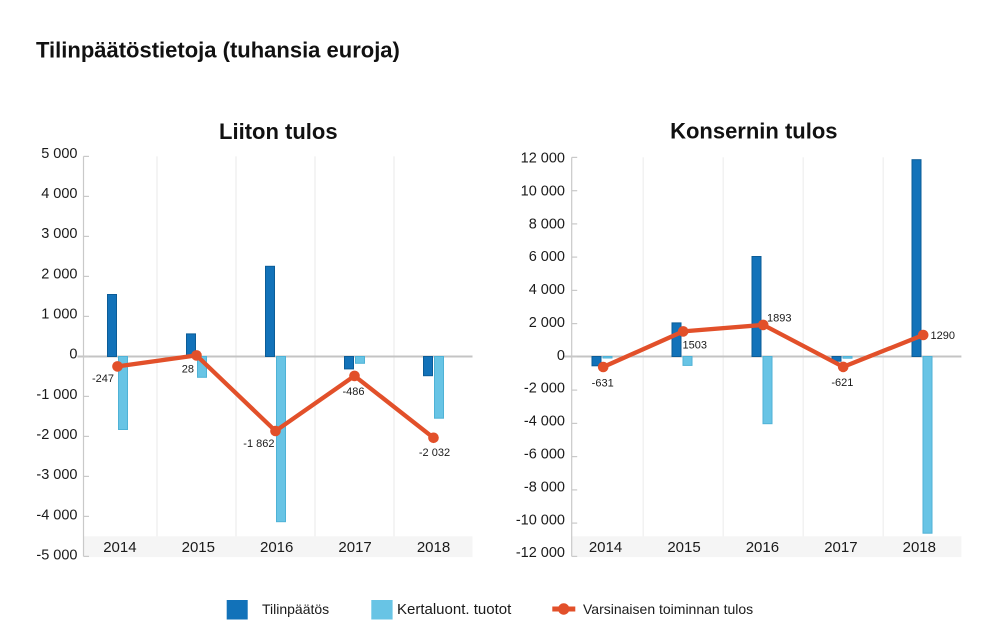  What do you see at coordinates (56, 556) in the screenshot?
I see `svg-text: -5 000` at bounding box center [56, 556].